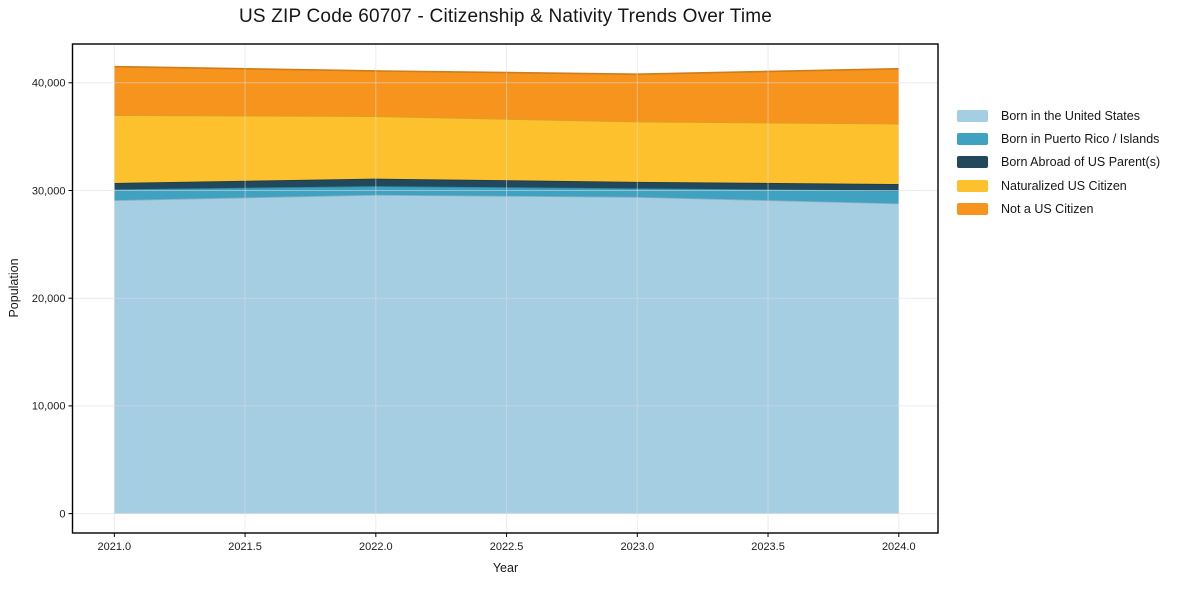 The height and width of the screenshot is (590, 1189). Describe the element at coordinates (972, 162) in the screenshot. I see `legend-swatch-born-abroad-of-us-parent-s` at that location.